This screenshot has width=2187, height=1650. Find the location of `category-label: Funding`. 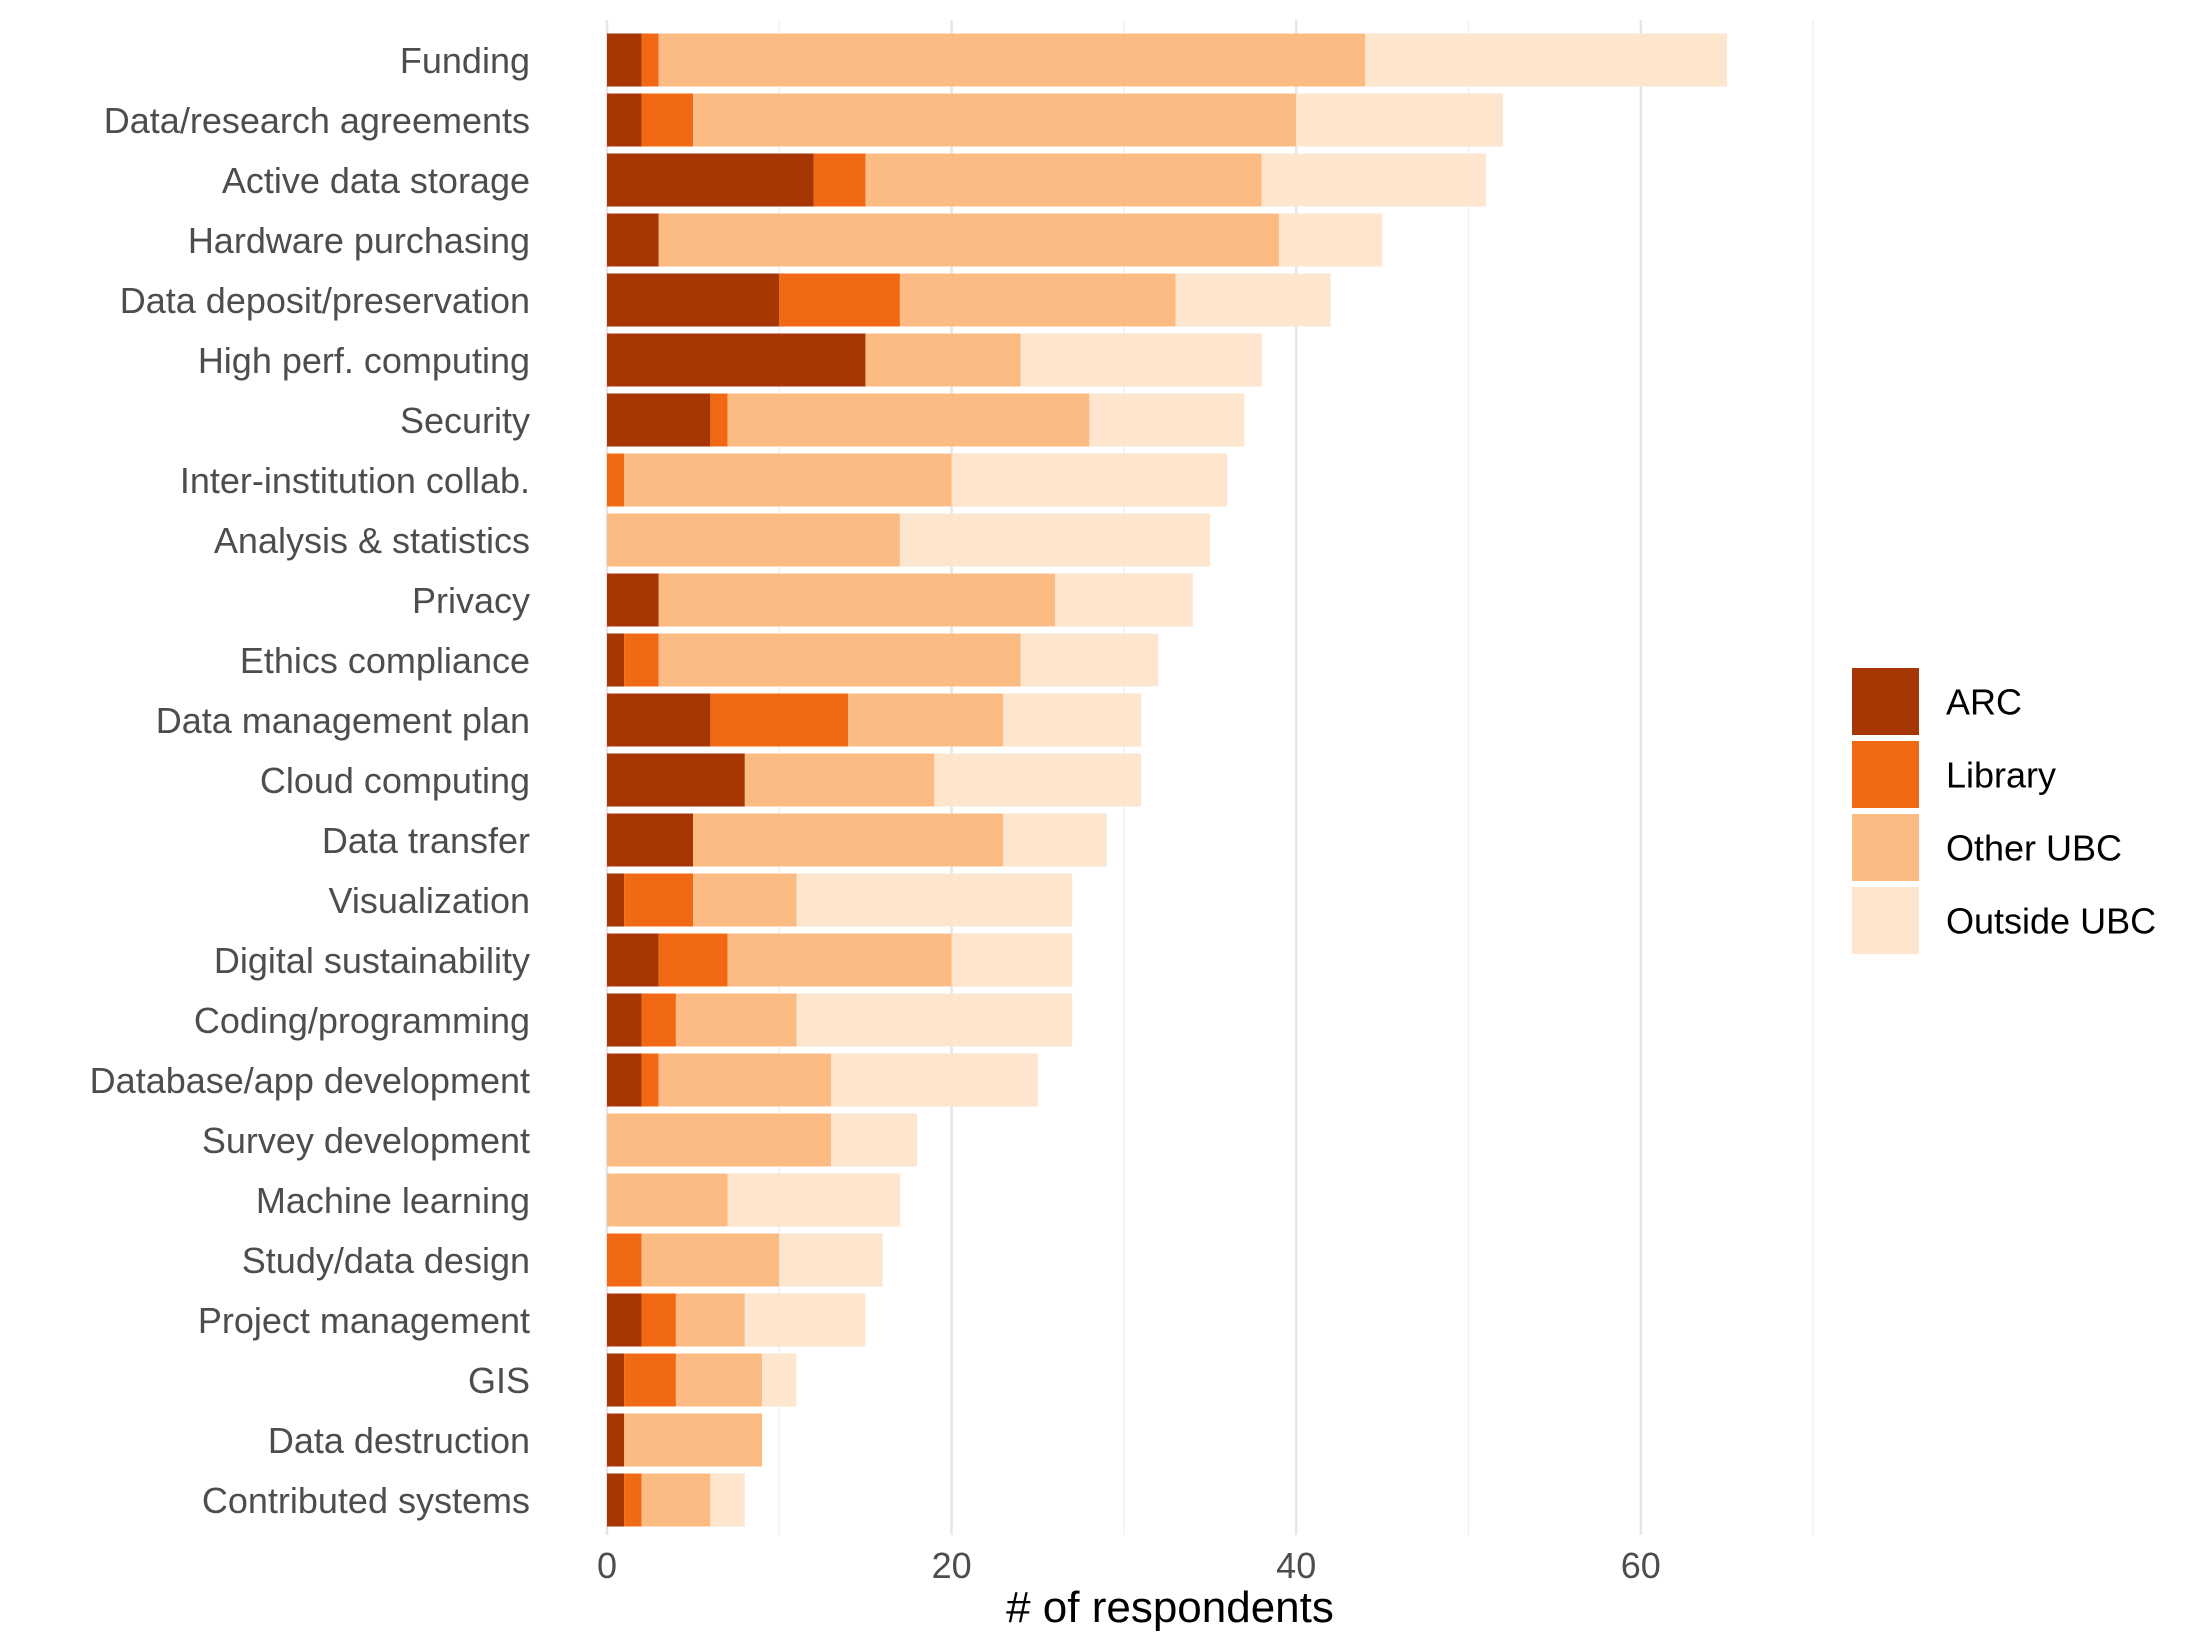

category-label: Funding is located at coordinates (465, 60).